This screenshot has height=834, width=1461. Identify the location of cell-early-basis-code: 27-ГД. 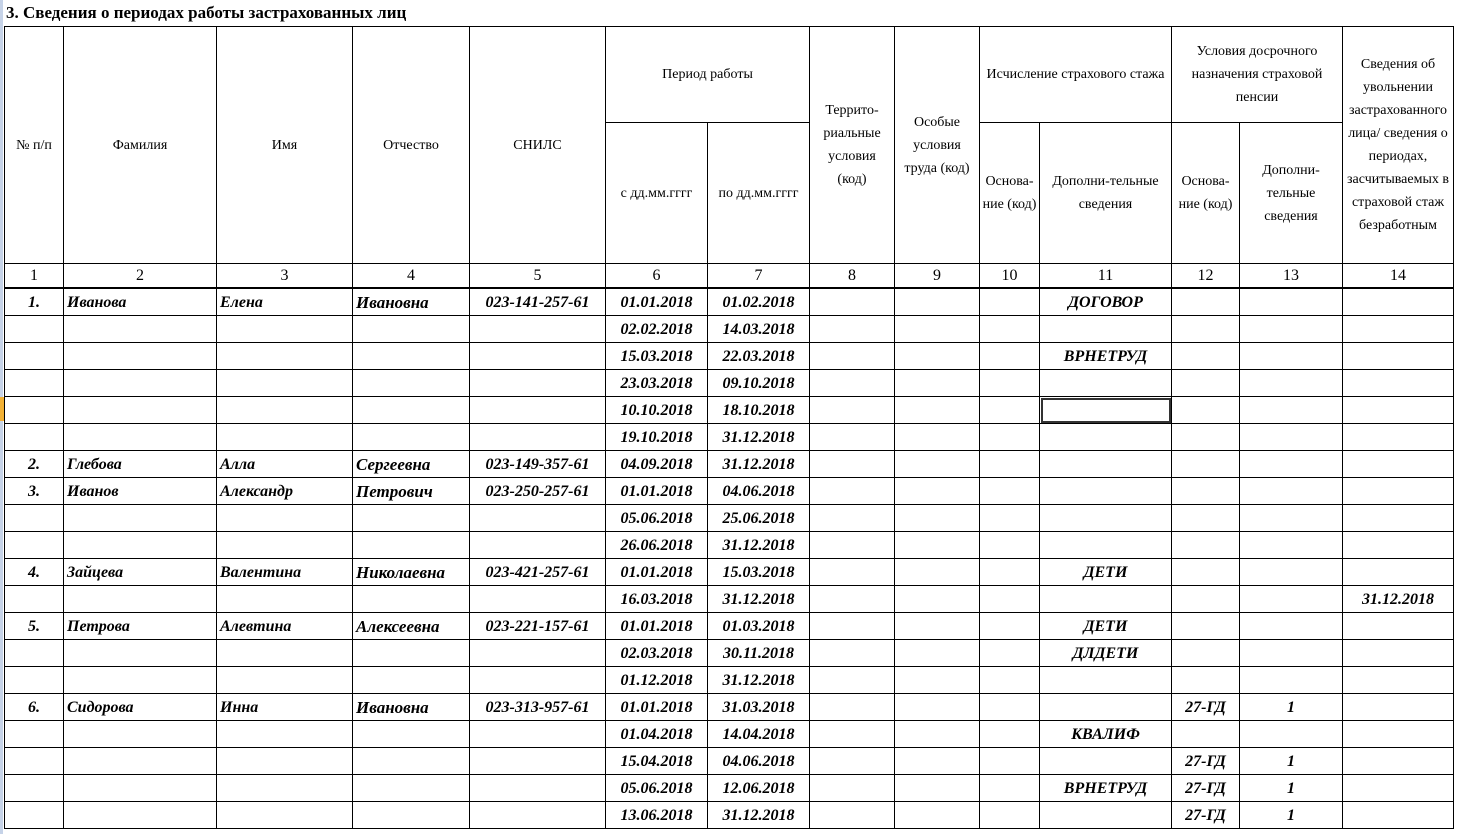
(1205, 788).